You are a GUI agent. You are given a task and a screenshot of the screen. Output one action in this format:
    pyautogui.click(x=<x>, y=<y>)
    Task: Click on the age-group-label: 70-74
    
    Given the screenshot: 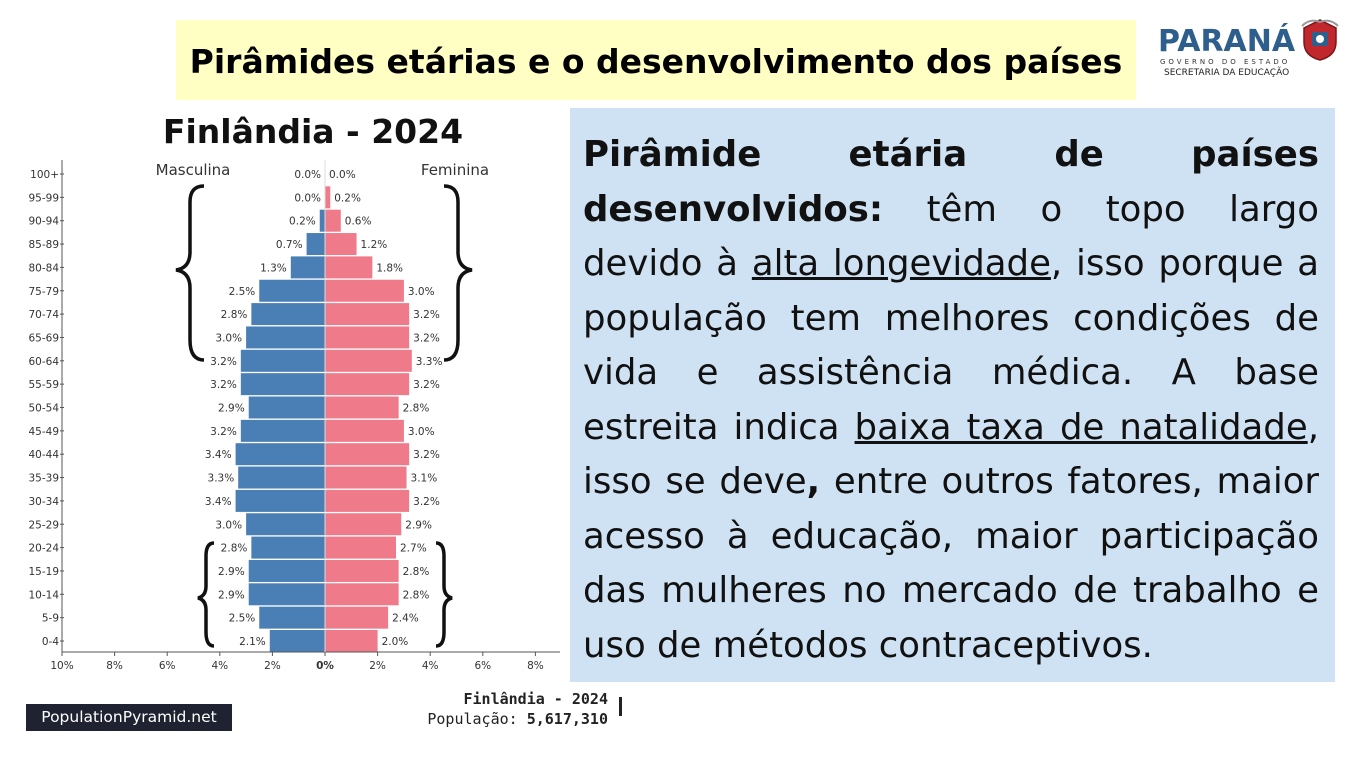 What is the action you would take?
    pyautogui.click(x=43, y=315)
    